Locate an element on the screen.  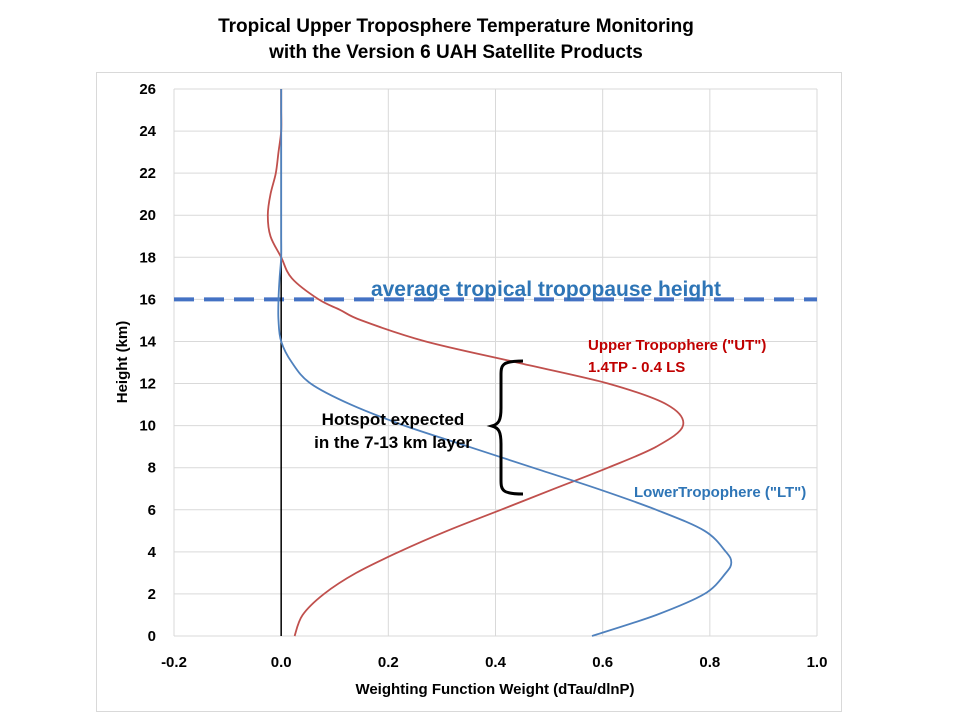
y-tick-label-26: 26 is located at coordinates (147, 89).